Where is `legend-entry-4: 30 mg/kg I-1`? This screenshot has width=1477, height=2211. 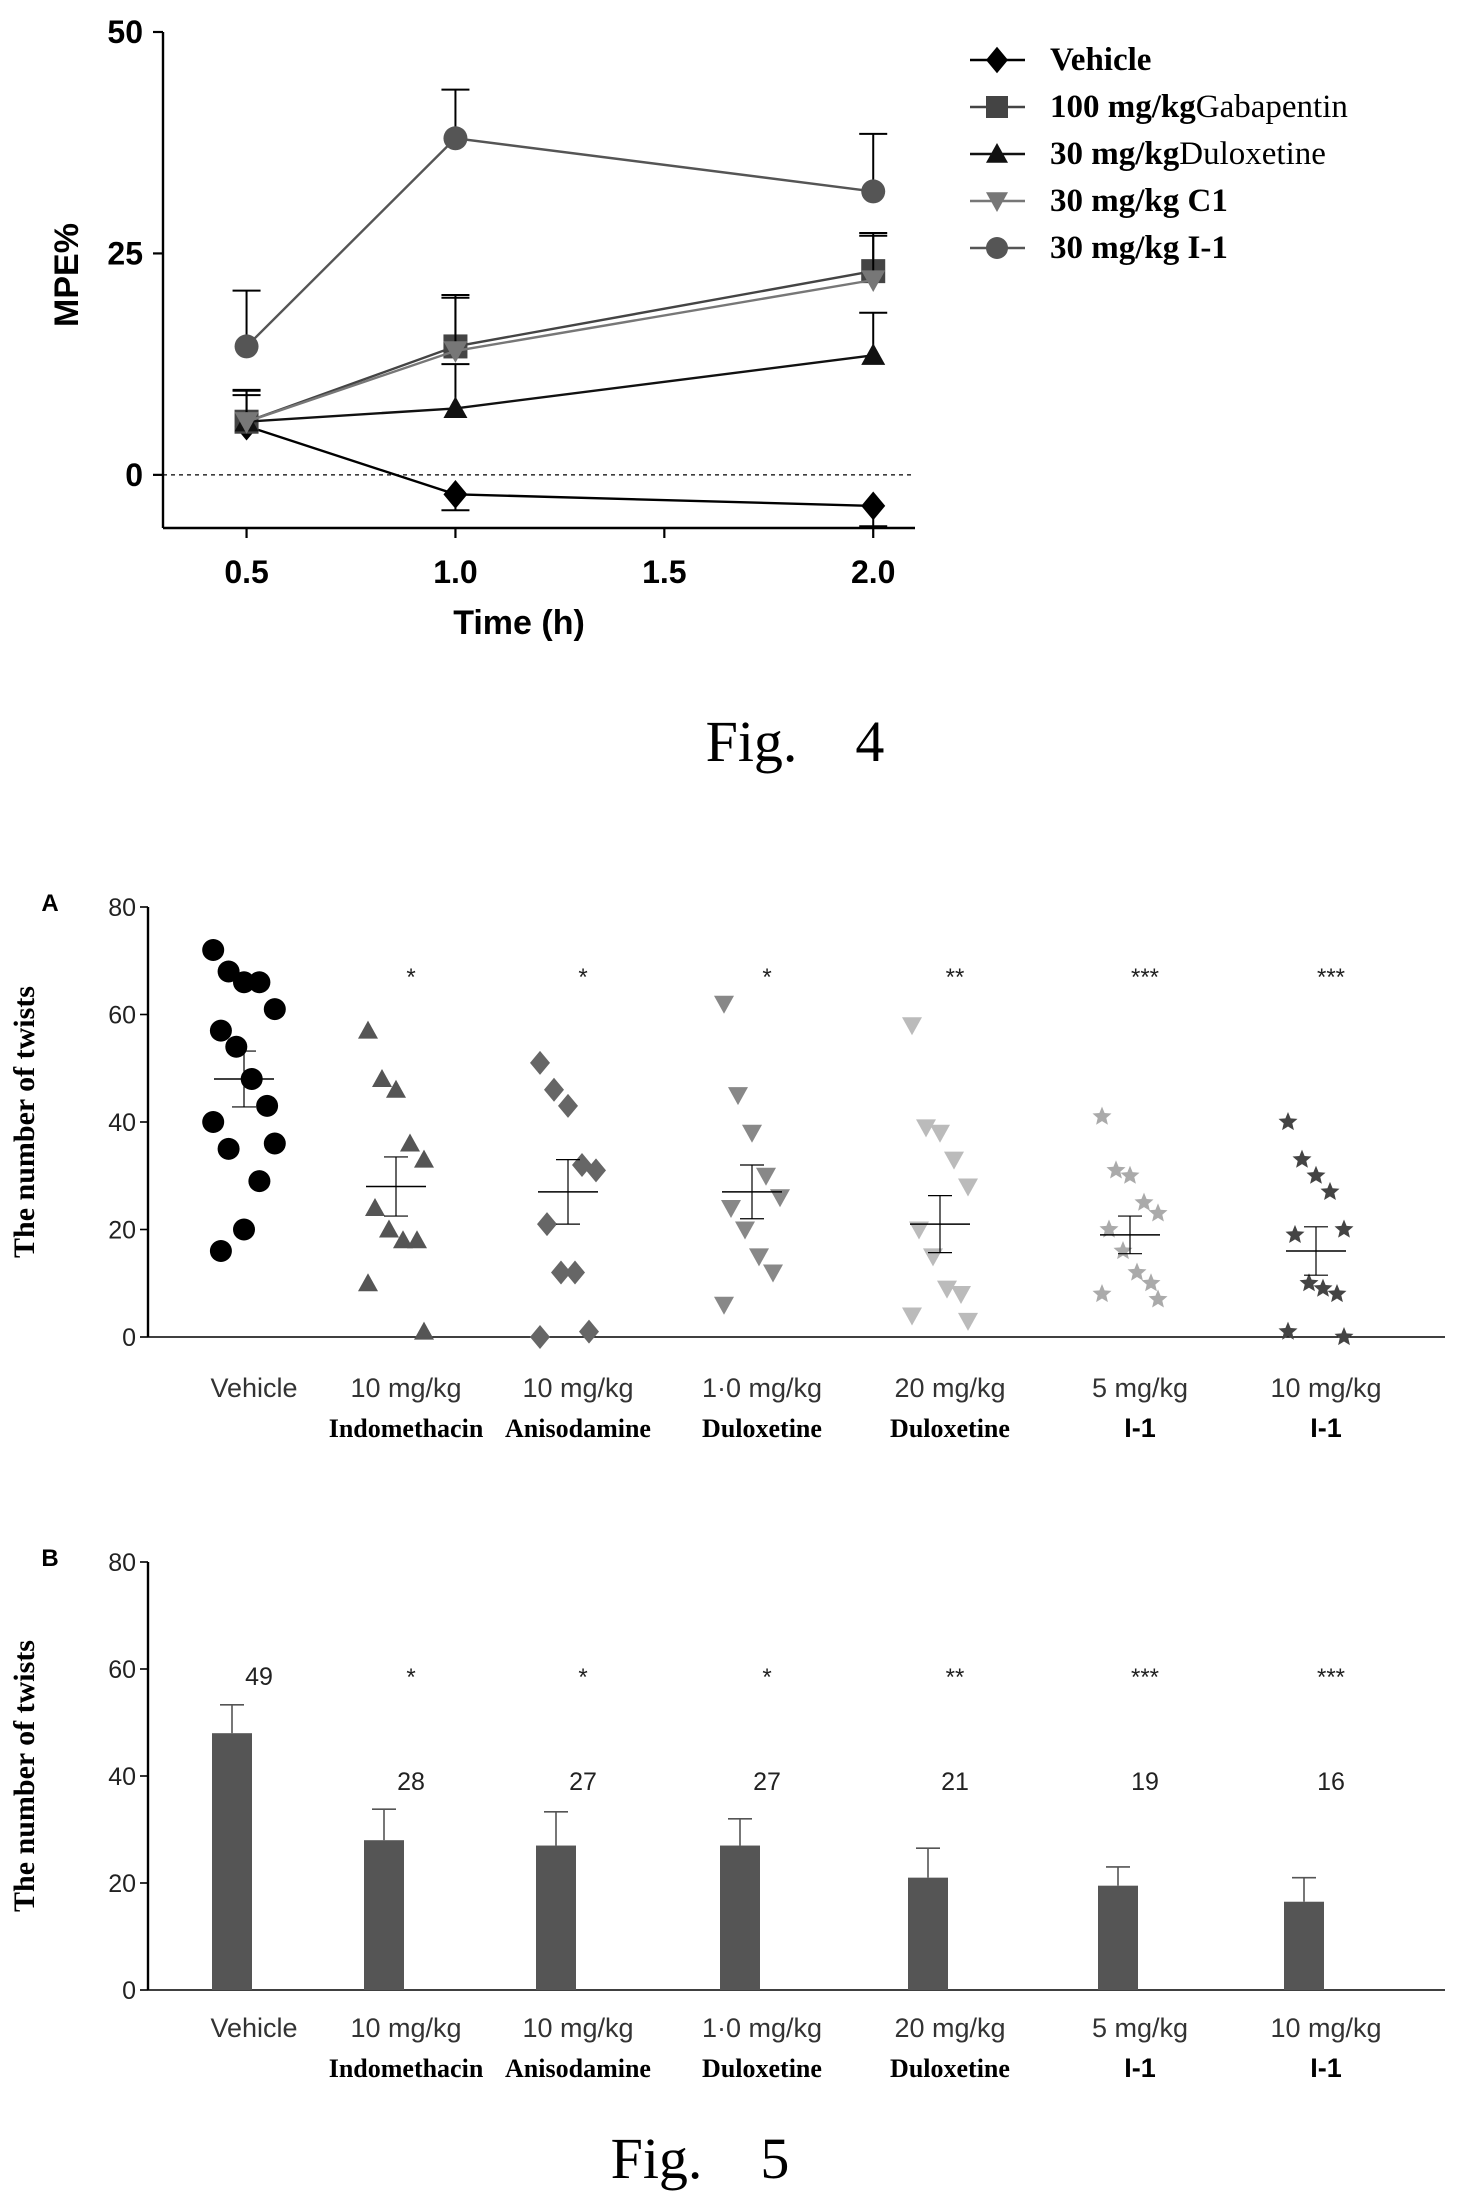
legend-entry-4: 30 mg/kg I-1 is located at coordinates (1139, 248).